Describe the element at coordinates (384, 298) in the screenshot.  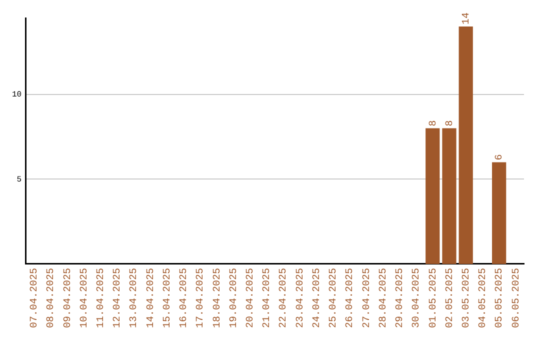
I see `x-tick-label: 28.04.2025` at that location.